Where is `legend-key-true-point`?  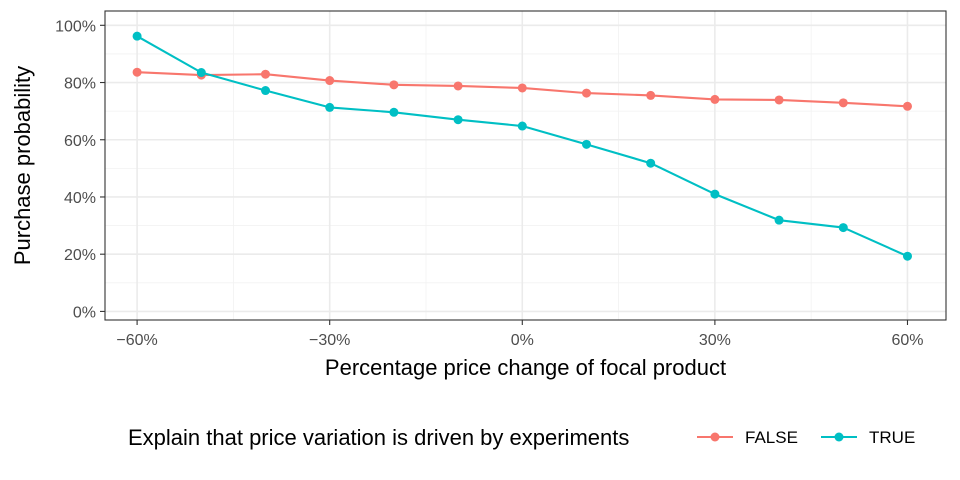 legend-key-true-point is located at coordinates (839, 437).